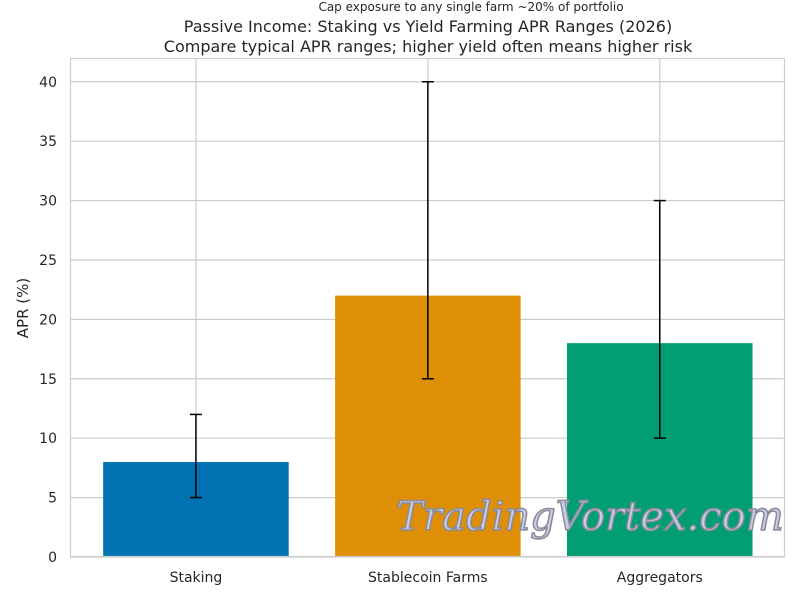 This screenshot has width=800, height=604. I want to click on y-tick-label: 35, so click(48, 142).